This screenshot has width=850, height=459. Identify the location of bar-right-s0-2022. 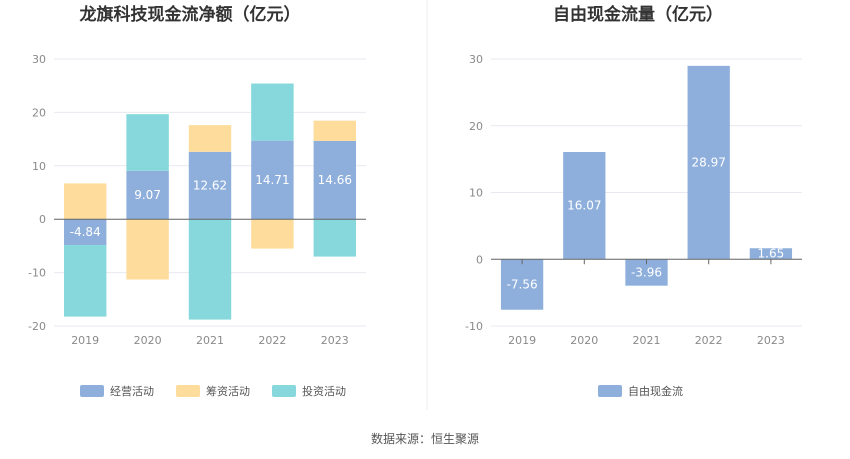
(708, 162).